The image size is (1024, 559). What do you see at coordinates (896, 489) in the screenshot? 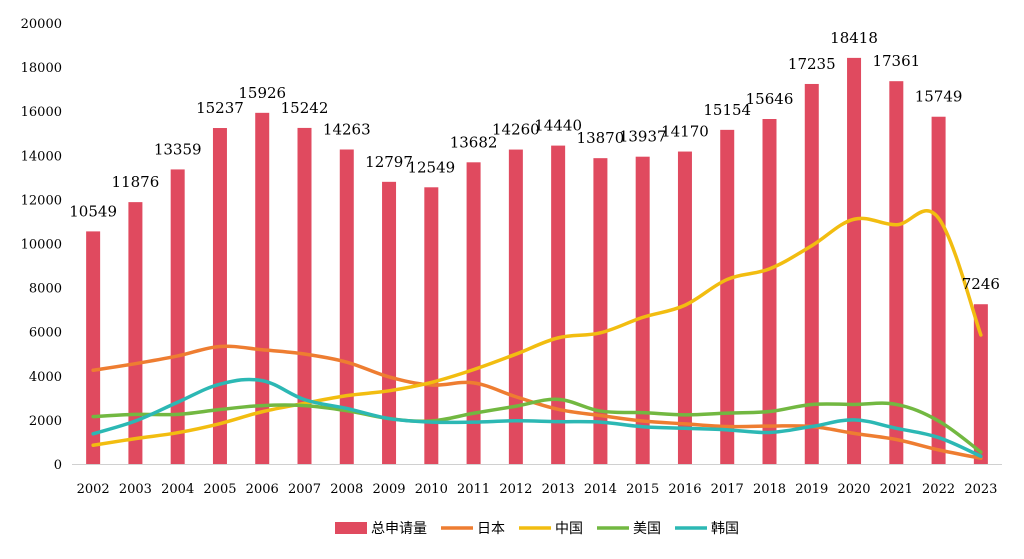
I see `x-tick-label: 2021` at bounding box center [896, 489].